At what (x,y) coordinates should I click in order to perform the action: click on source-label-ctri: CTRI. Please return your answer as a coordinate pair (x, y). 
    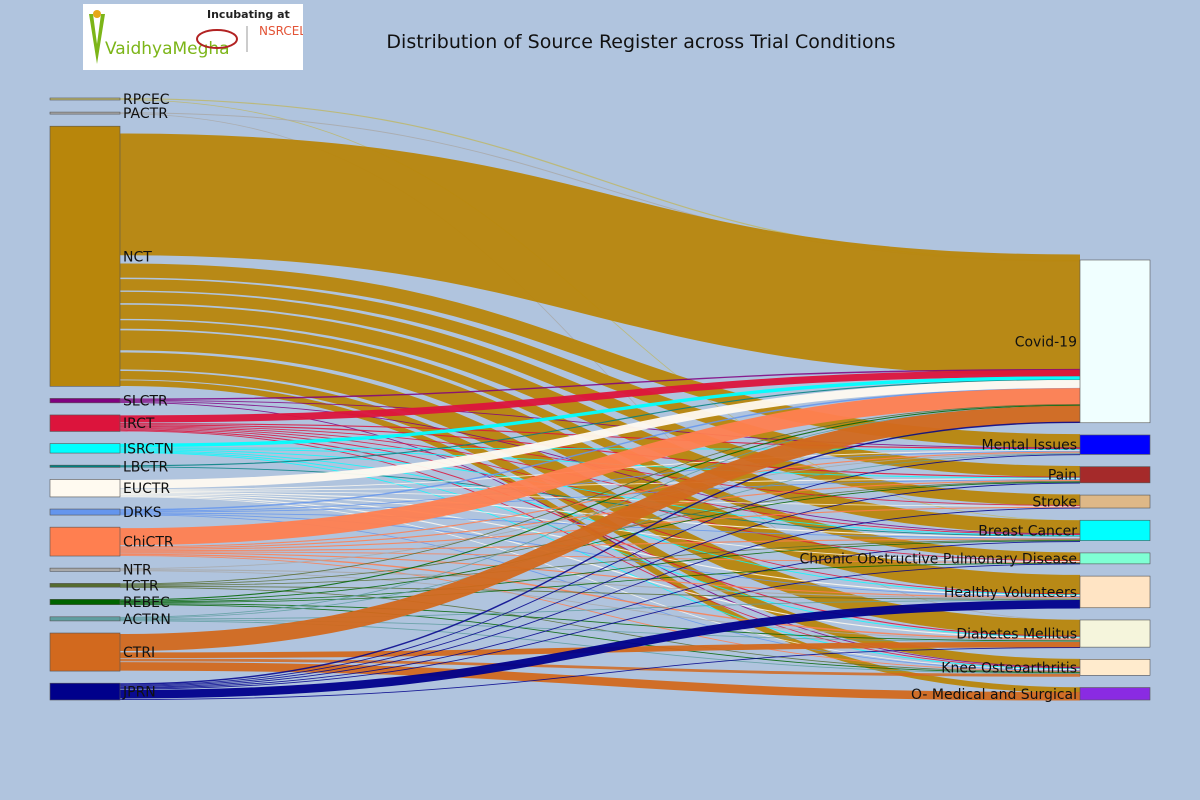
    Looking at the image, I should click on (139, 653).